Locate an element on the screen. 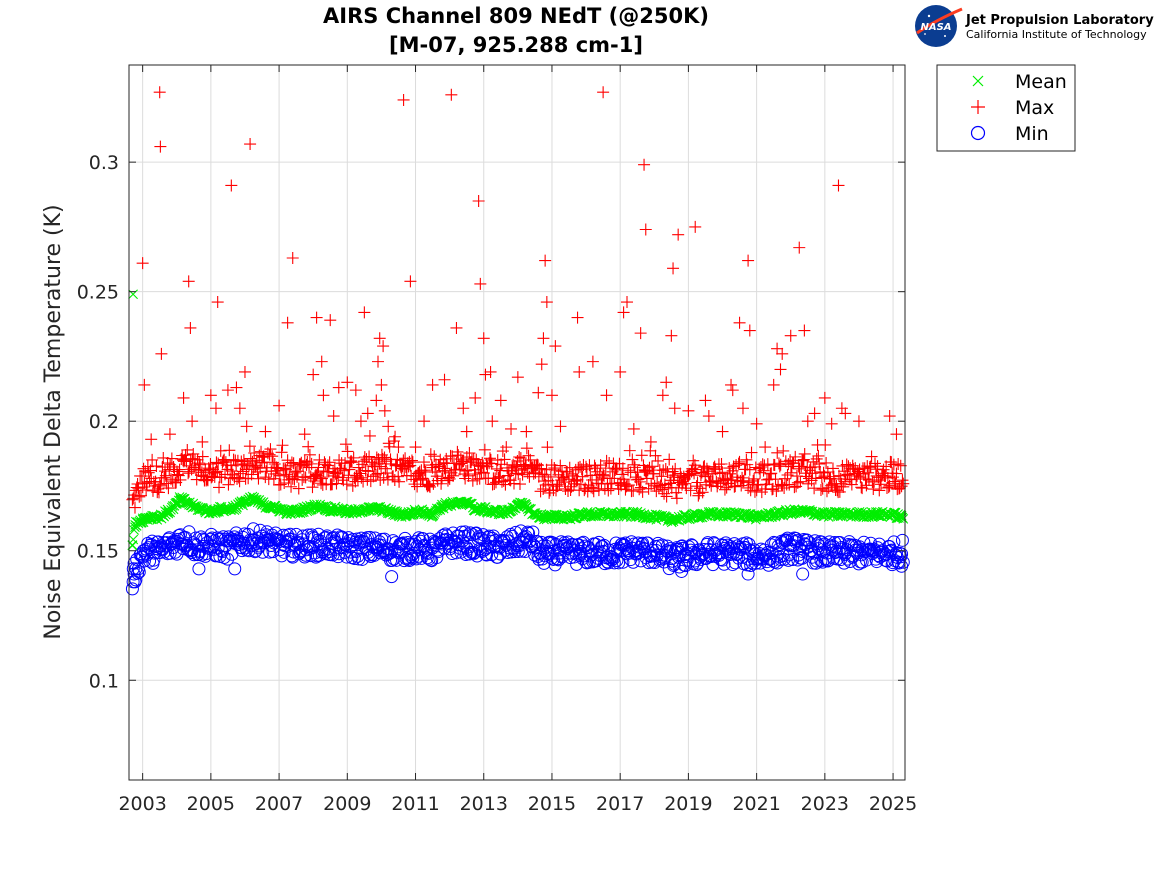 The image size is (1167, 875). x-tick-label: 2007 is located at coordinates (279, 804).